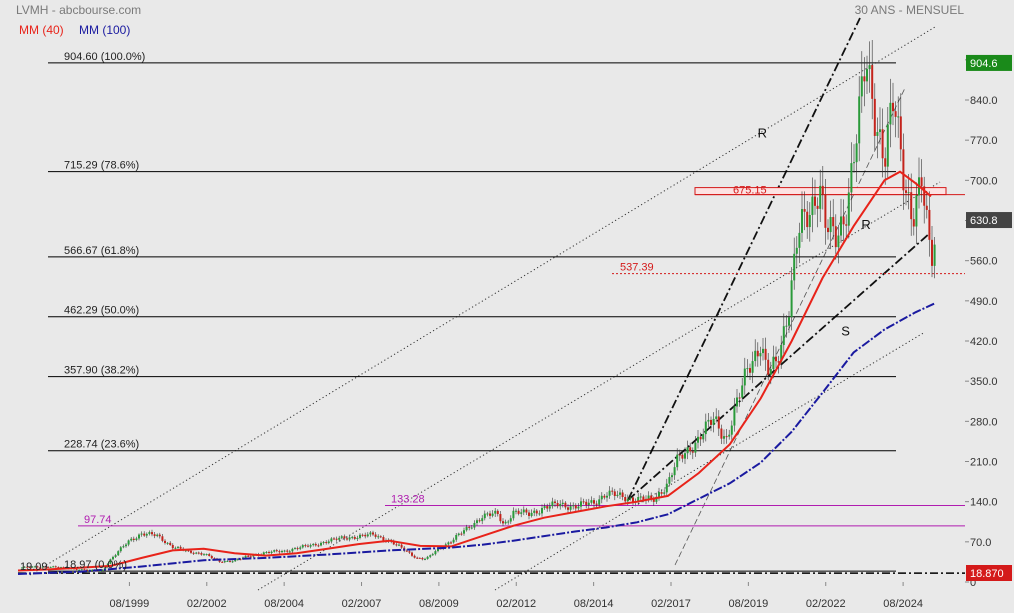 This screenshot has width=1014, height=613. Describe the element at coordinates (984, 101) in the screenshot. I see `y-tick-label: 840.0` at that location.